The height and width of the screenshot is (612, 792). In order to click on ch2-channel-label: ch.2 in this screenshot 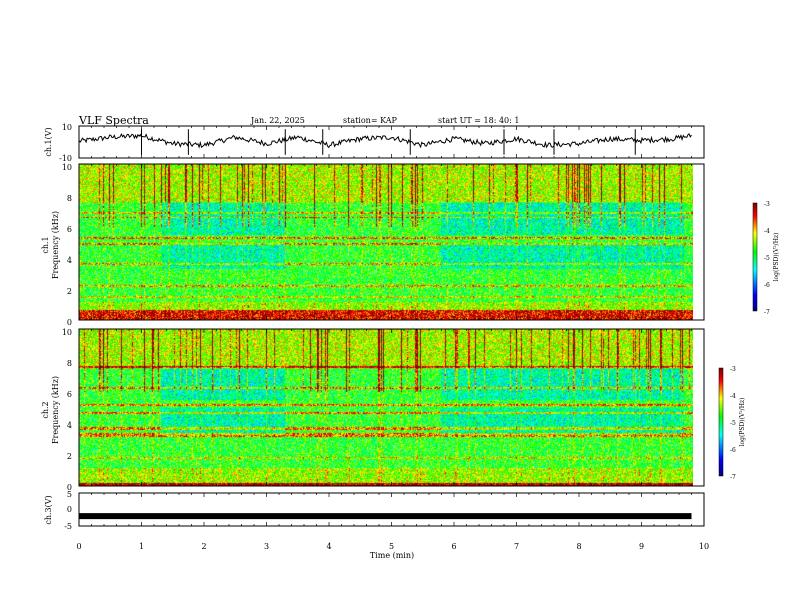, I will do `click(45, 409)`.